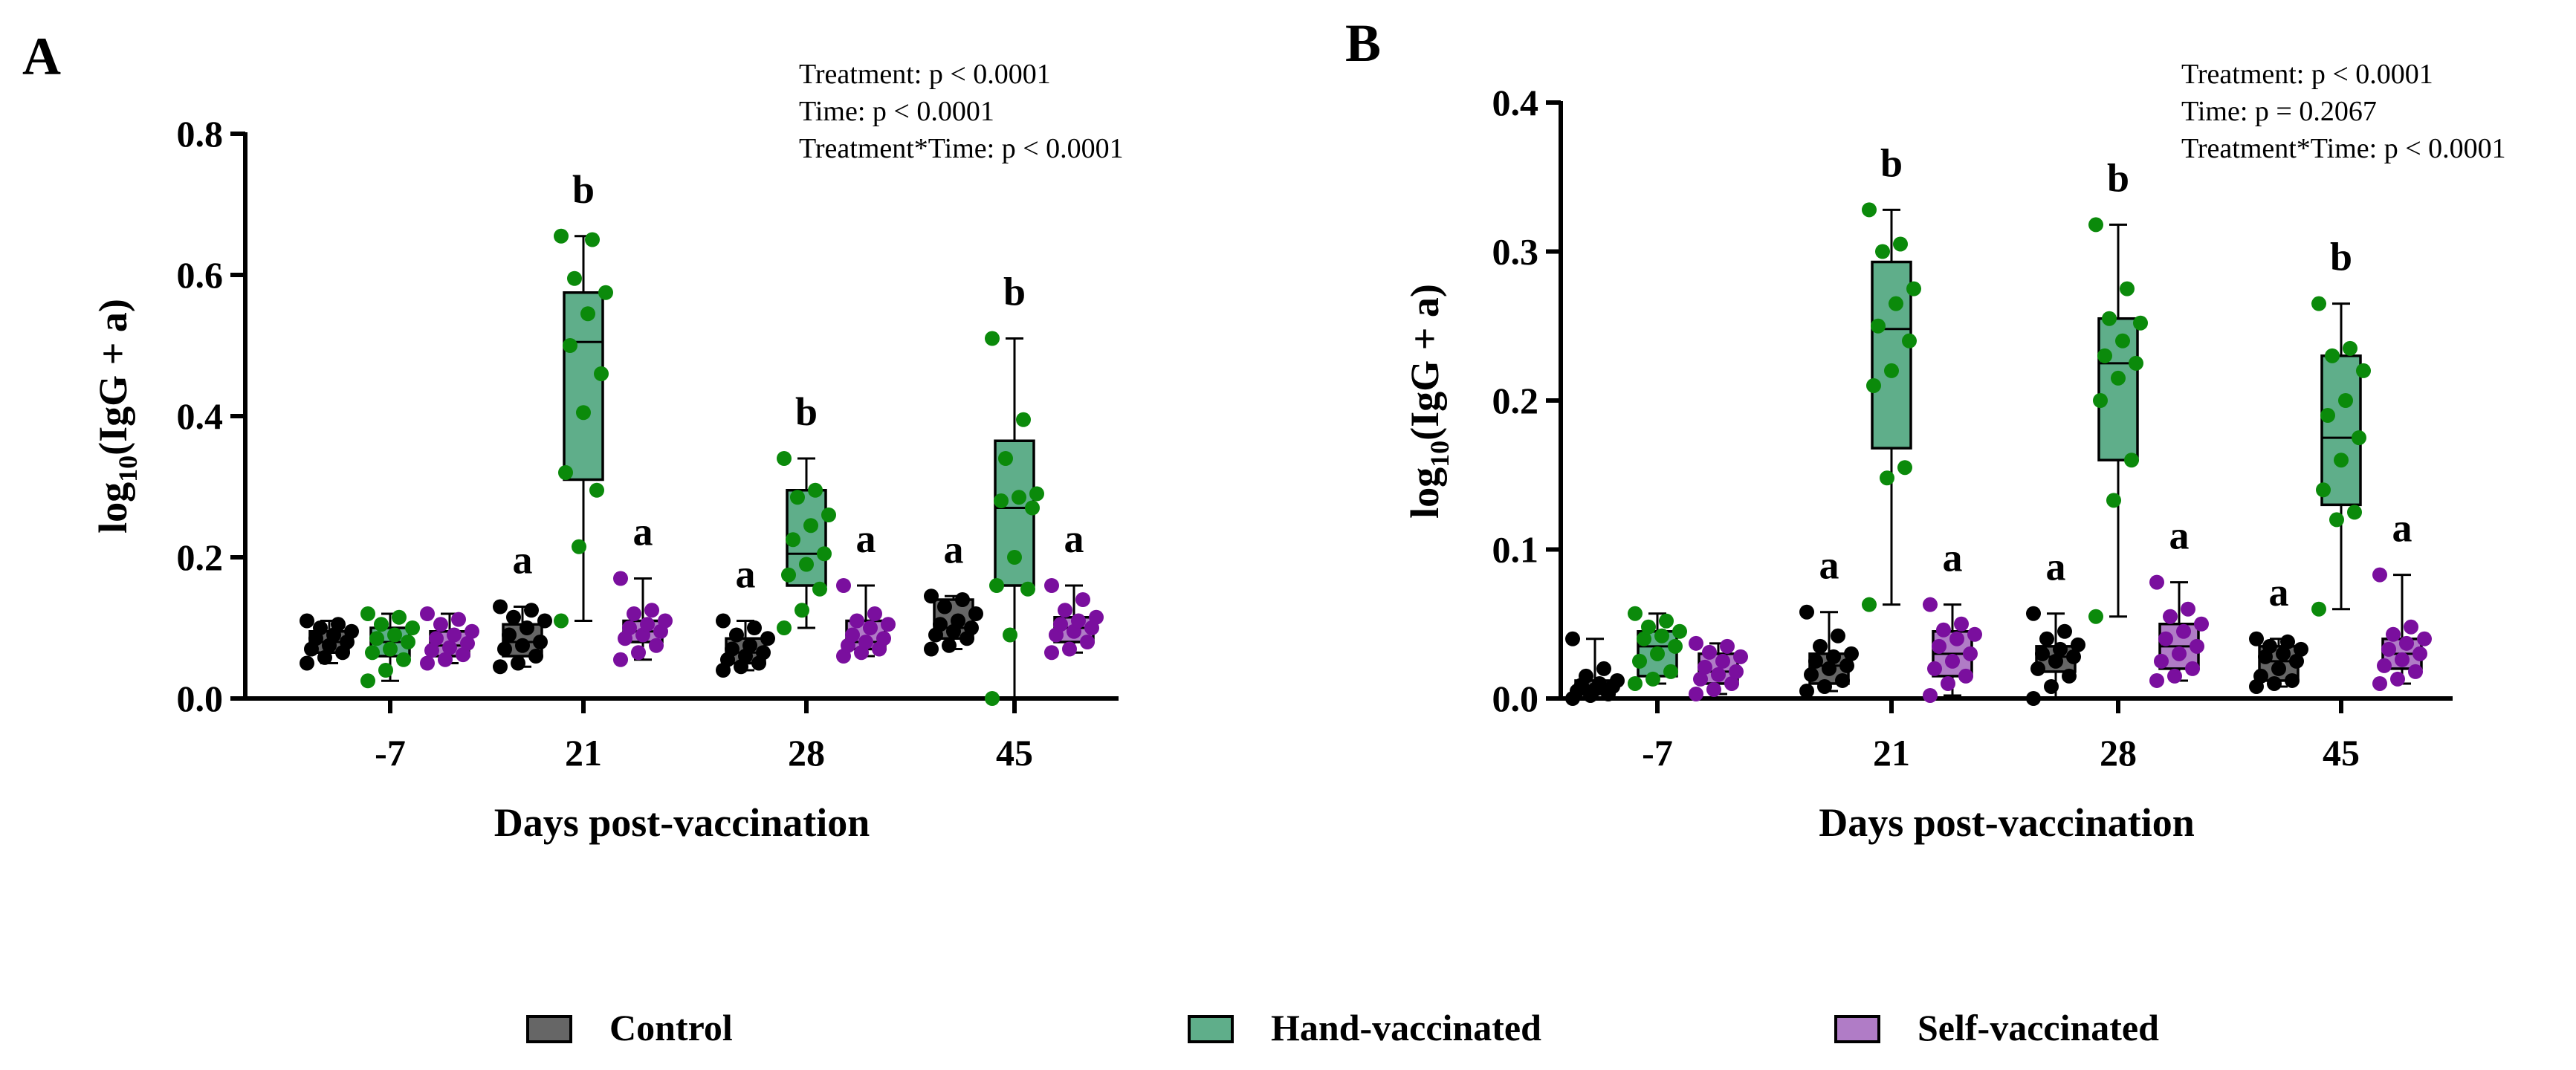  What do you see at coordinates (200, 416) in the screenshot?
I see `y-tick-label: 0.4` at bounding box center [200, 416].